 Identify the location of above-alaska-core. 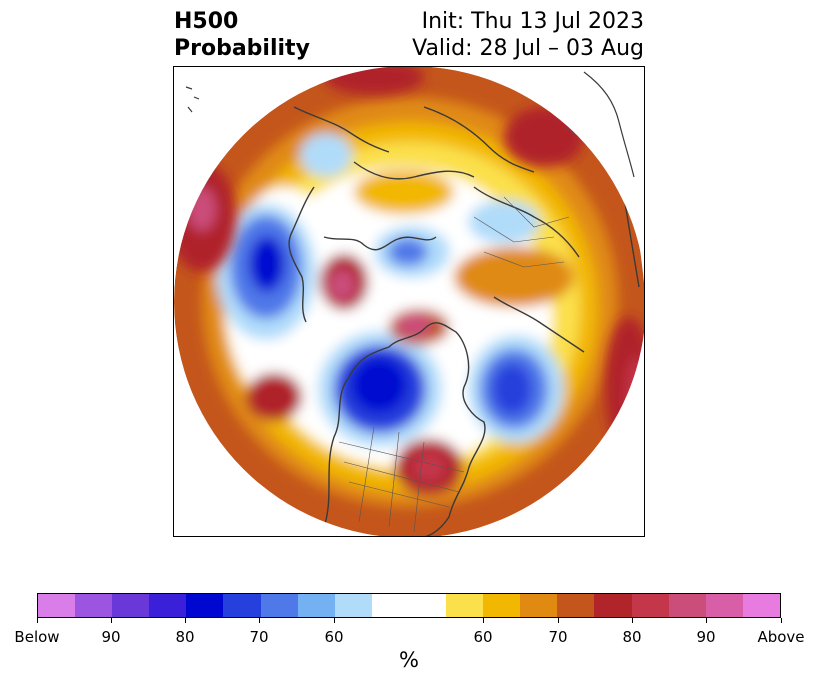
(342, 285).